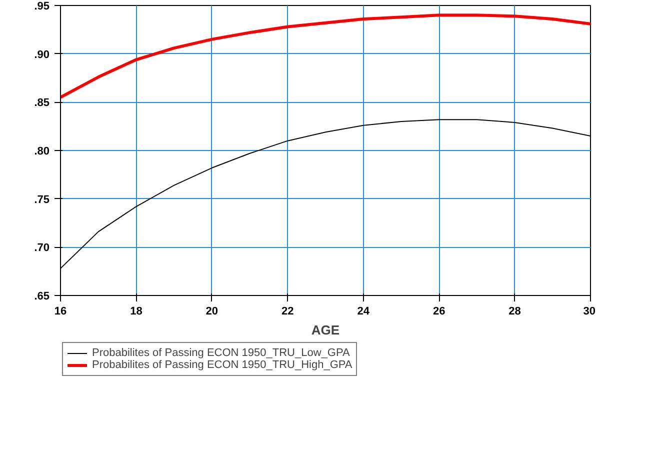 The width and height of the screenshot is (649, 454). Describe the element at coordinates (136, 312) in the screenshot. I see `x-tick-label: 18` at that location.